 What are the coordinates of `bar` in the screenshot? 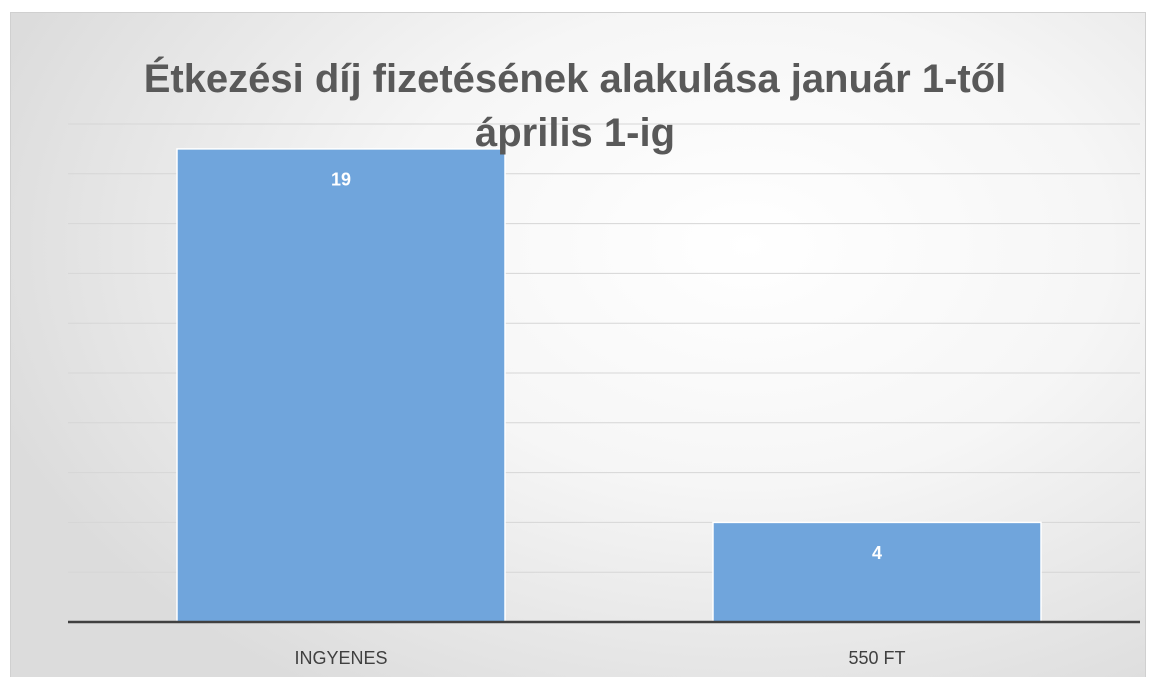 It's located at (877, 572).